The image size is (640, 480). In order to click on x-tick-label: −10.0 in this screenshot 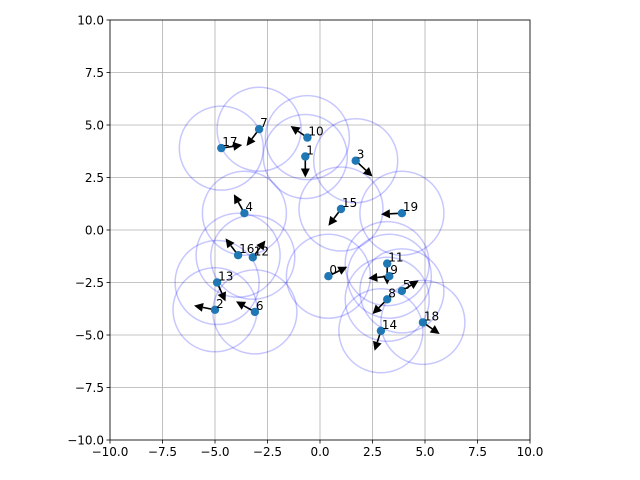, I will do `click(110, 452)`.